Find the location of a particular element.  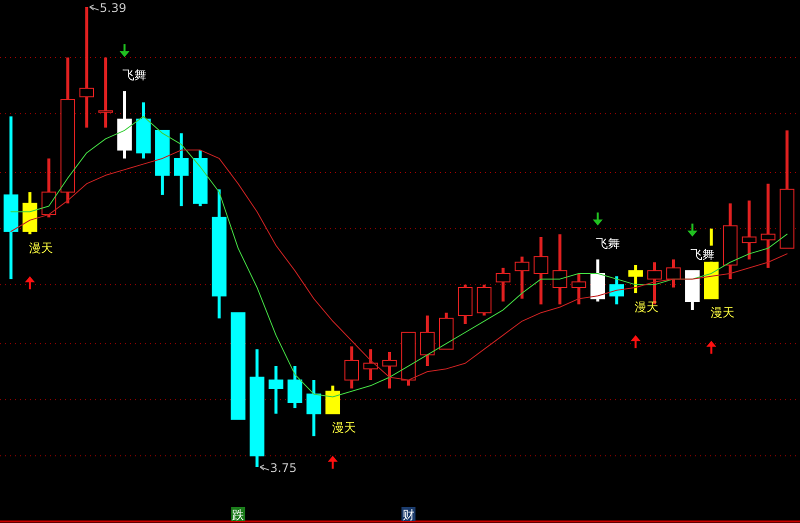

annotation: 3.75 is located at coordinates (283, 468).